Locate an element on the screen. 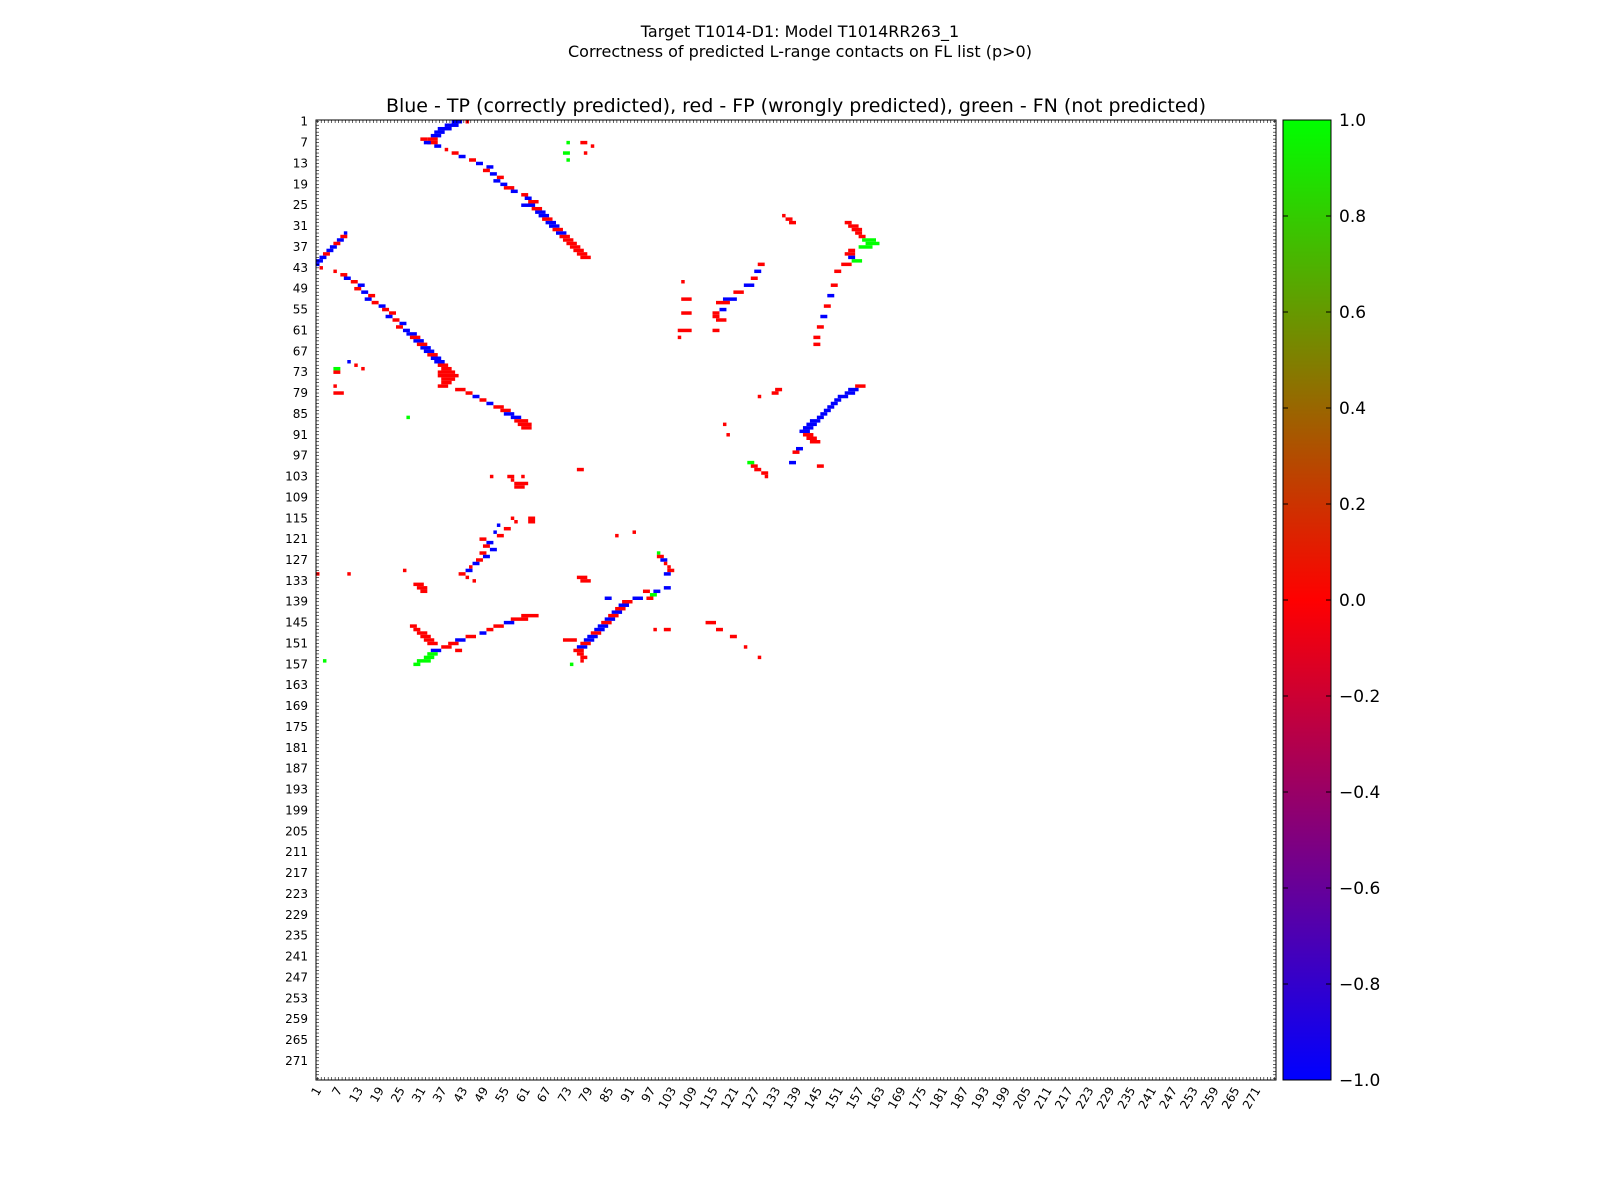 This screenshot has width=1600, height=1200. y-tick-label: 79 is located at coordinates (300, 393).